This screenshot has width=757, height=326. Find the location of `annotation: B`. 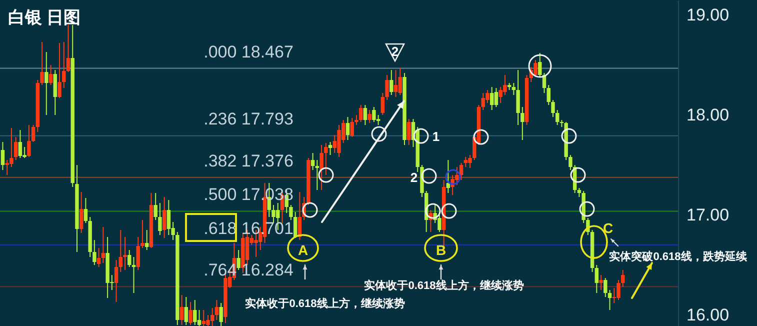

annotation: B is located at coordinates (441, 250).